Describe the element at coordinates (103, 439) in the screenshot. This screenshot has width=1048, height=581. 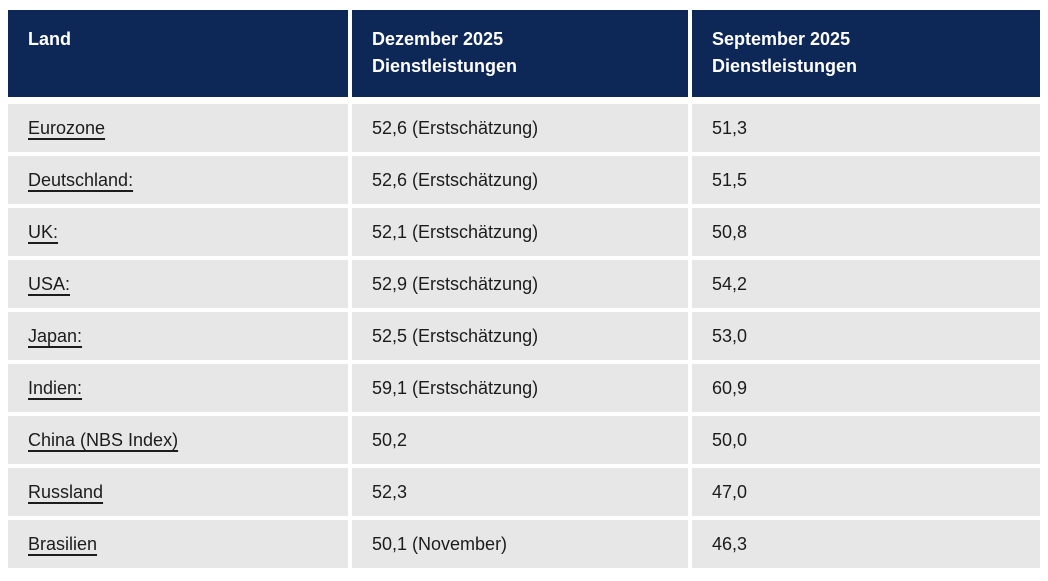
I see `country-link: China (NBS Index)` at that location.